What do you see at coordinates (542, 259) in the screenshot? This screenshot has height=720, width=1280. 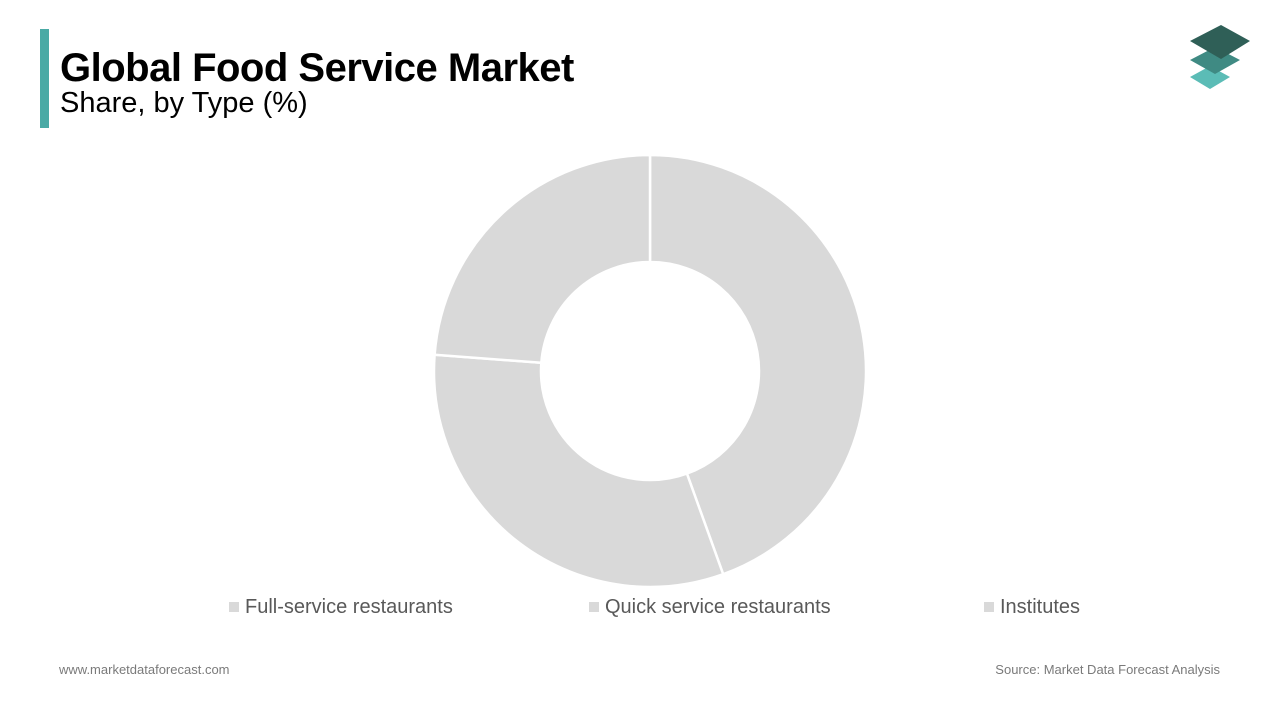 I see `donut-slice-institutes` at bounding box center [542, 259].